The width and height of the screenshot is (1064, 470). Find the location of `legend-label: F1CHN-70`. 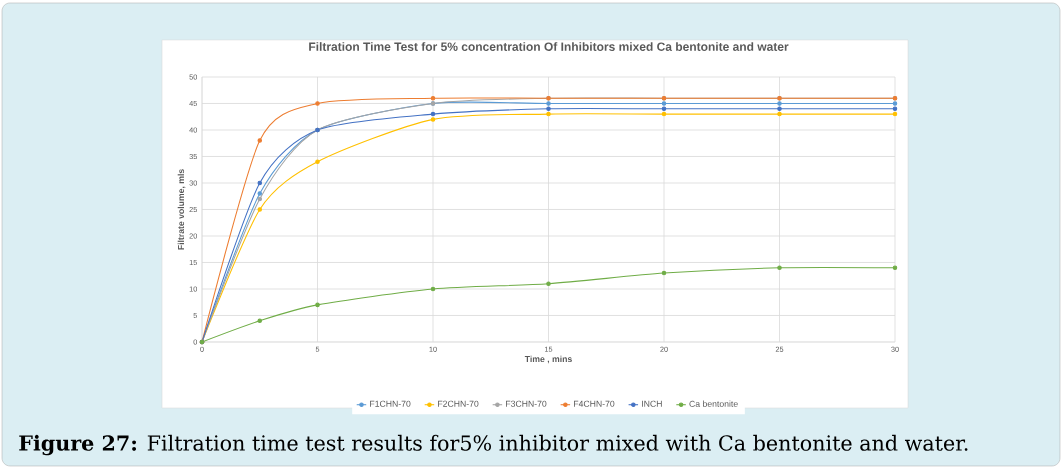

legend-label: F1CHN-70 is located at coordinates (390, 403).